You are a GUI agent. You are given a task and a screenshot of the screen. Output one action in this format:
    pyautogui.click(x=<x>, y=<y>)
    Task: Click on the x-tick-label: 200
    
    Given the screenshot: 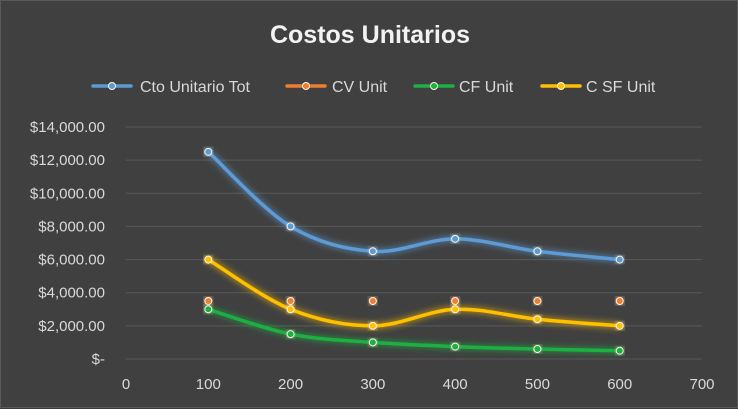 What is the action you would take?
    pyautogui.click(x=290, y=384)
    